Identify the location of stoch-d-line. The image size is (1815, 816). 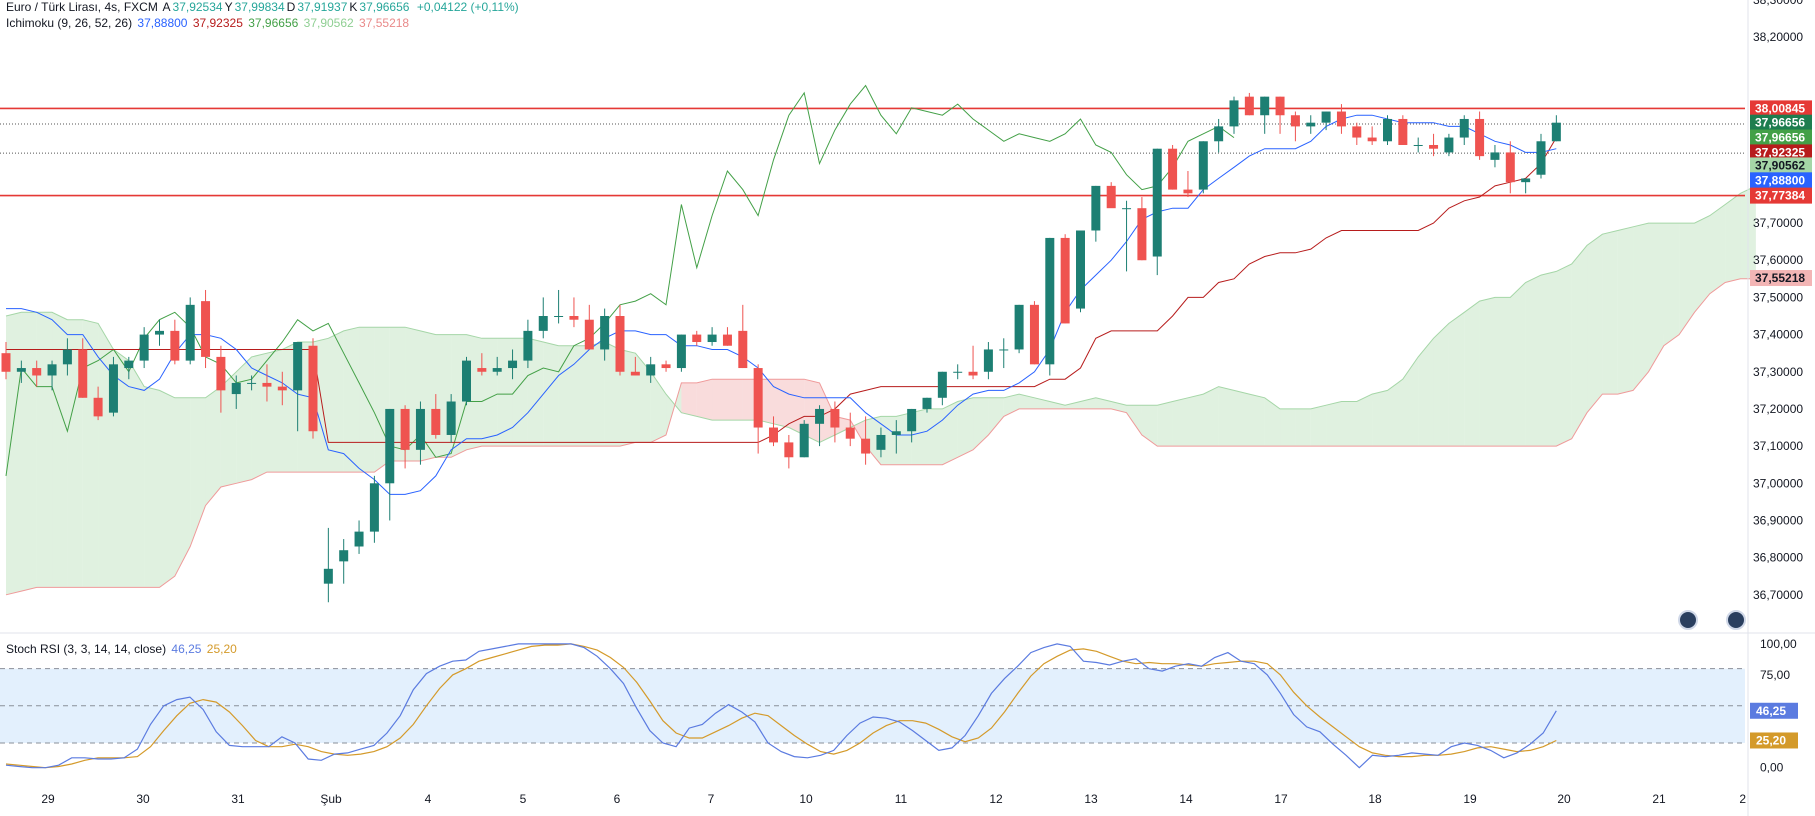
(781, 706).